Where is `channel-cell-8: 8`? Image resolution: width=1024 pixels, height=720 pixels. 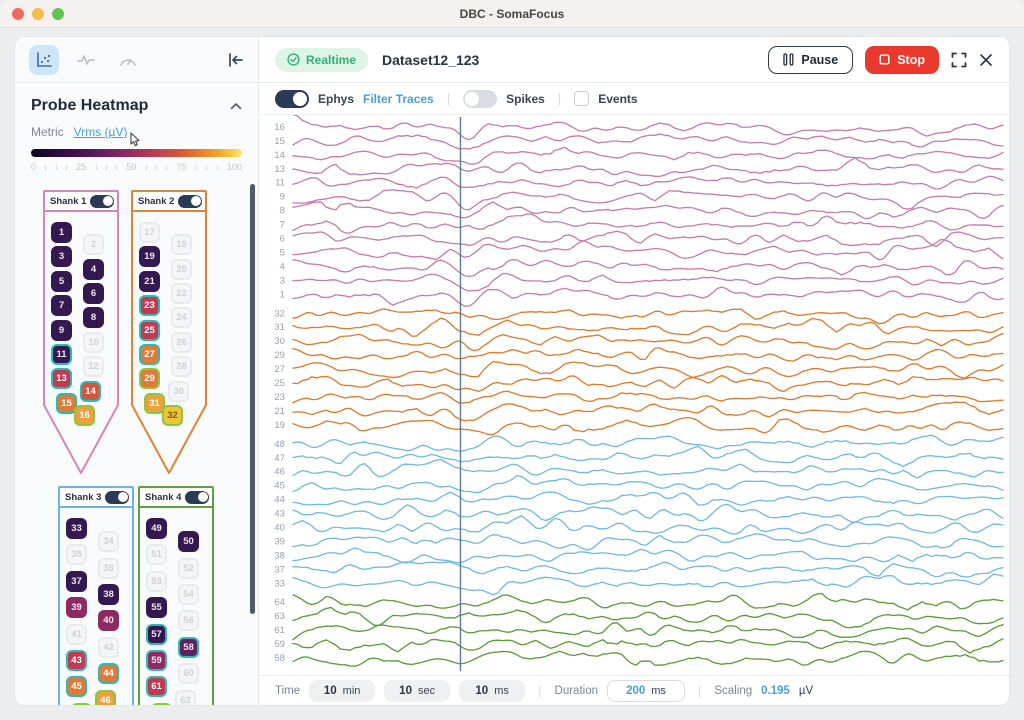
channel-cell-8: 8 is located at coordinates (93, 318).